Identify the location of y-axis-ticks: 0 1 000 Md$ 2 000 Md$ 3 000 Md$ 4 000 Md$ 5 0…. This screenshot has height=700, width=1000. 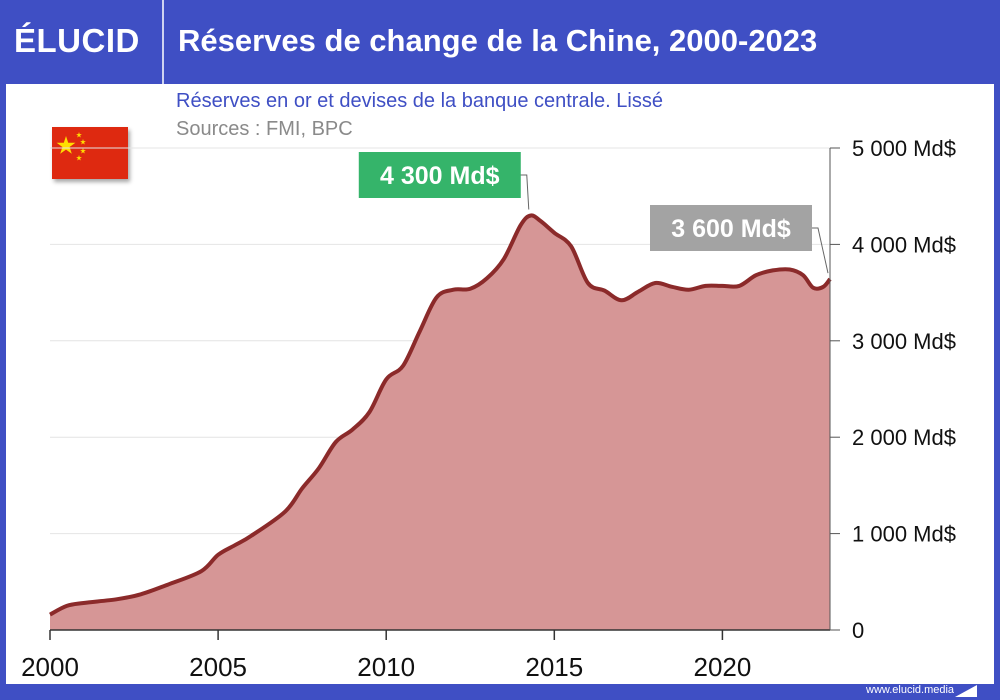
(893, 389).